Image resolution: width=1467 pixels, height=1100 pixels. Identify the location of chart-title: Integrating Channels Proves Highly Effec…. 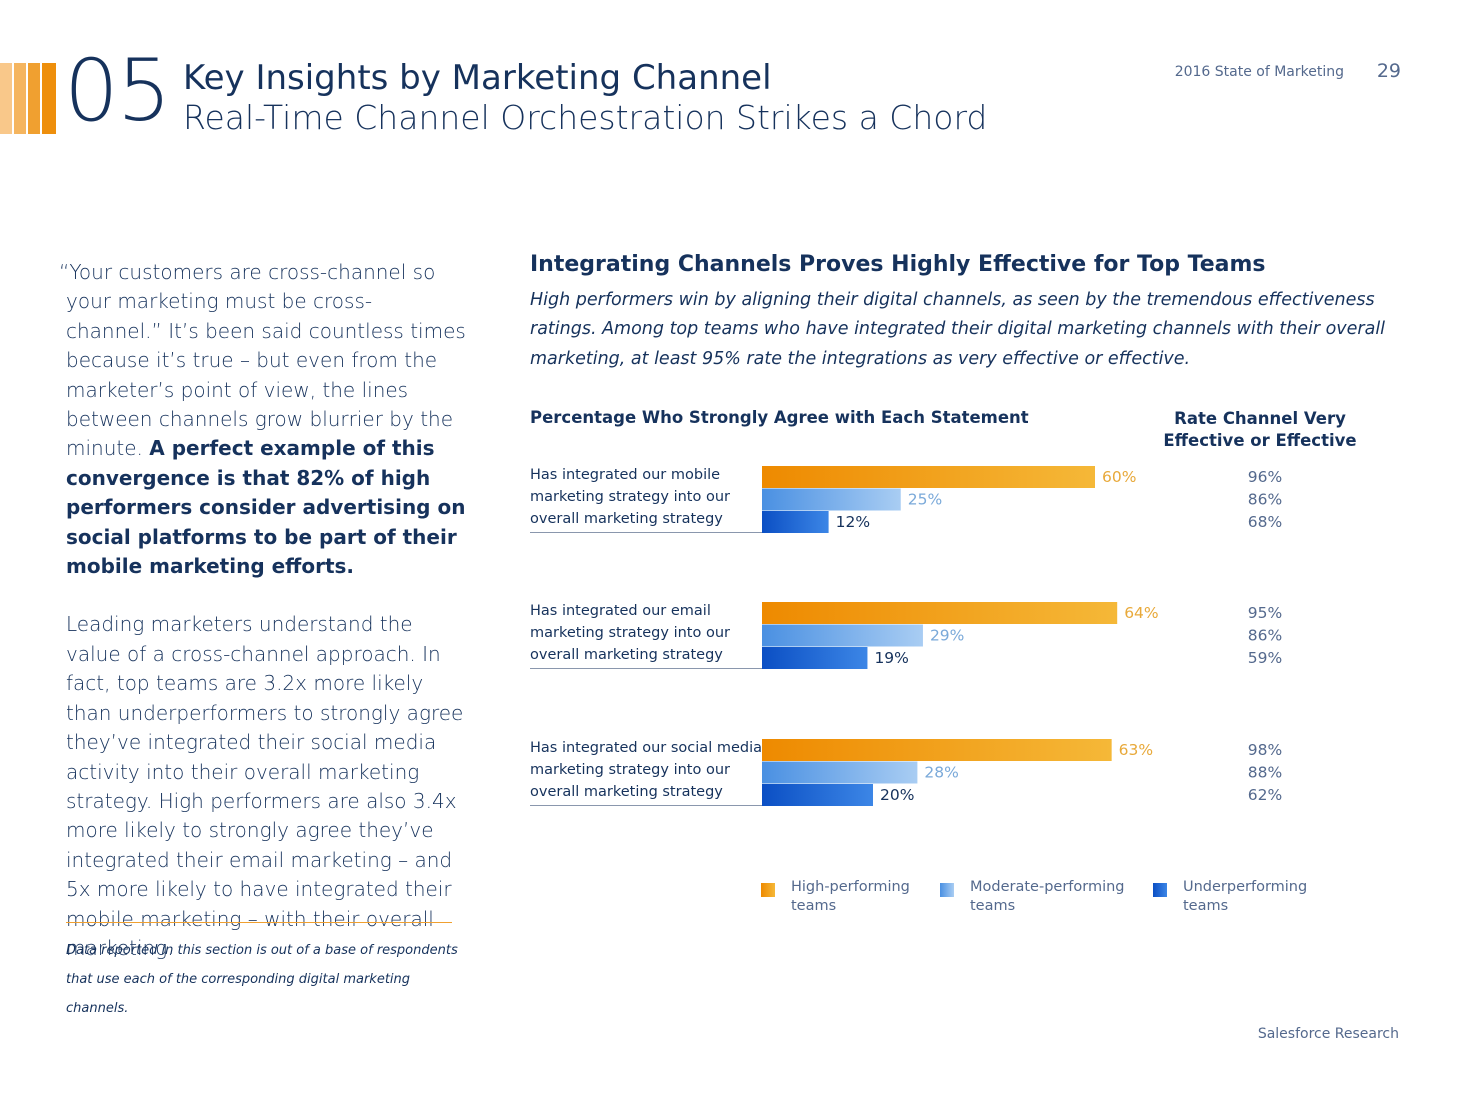
(898, 264).